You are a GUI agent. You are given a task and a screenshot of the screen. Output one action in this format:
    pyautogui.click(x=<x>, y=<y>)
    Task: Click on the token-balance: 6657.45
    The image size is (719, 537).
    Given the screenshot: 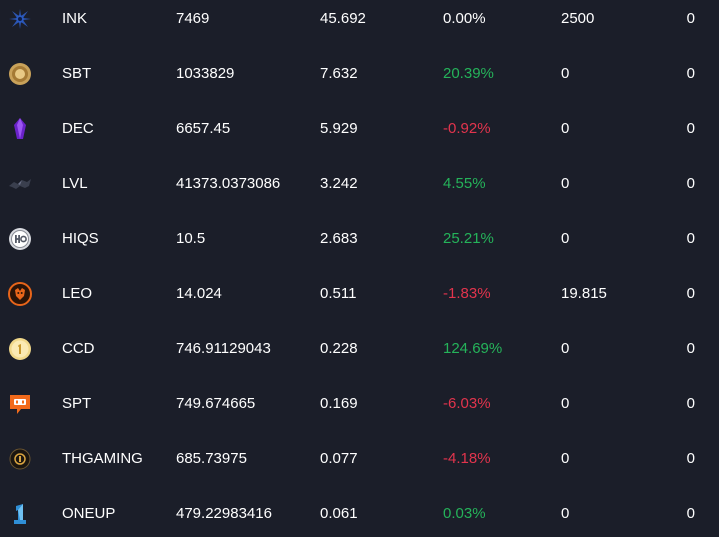 What is the action you would take?
    pyautogui.click(x=203, y=128)
    